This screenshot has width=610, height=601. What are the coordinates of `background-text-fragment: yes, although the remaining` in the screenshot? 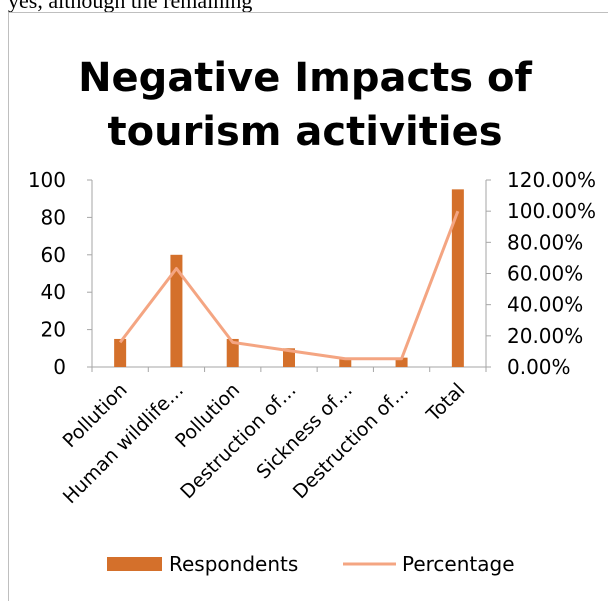 It's located at (130, 6).